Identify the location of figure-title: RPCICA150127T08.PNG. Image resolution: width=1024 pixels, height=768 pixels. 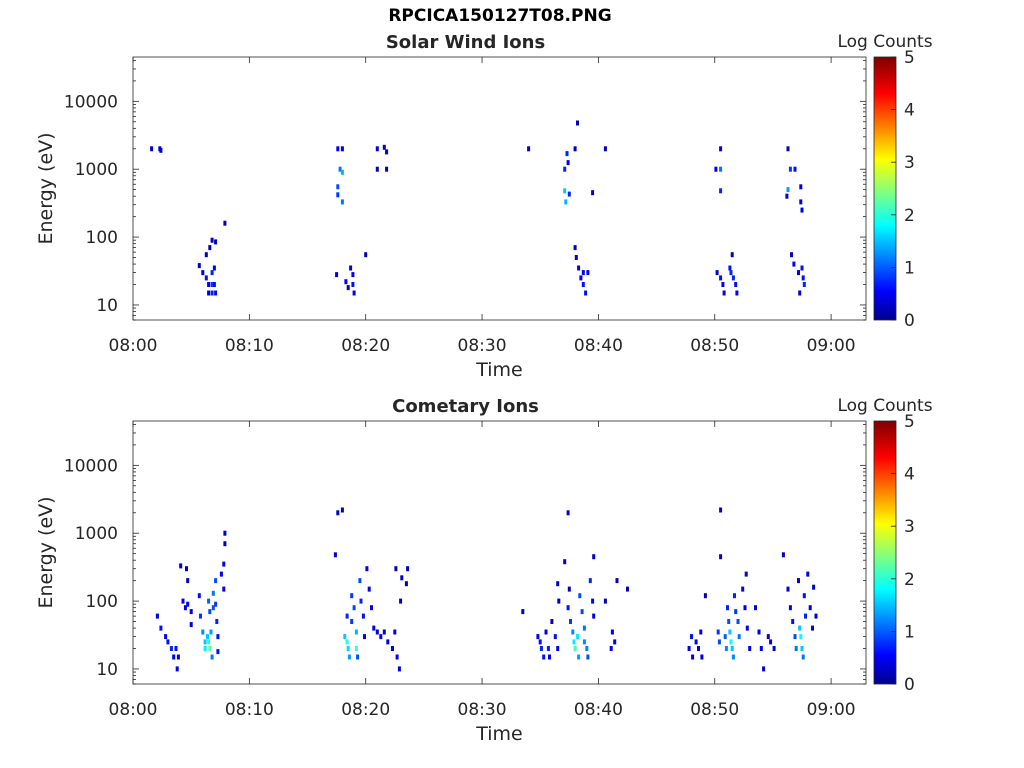
(500, 16).